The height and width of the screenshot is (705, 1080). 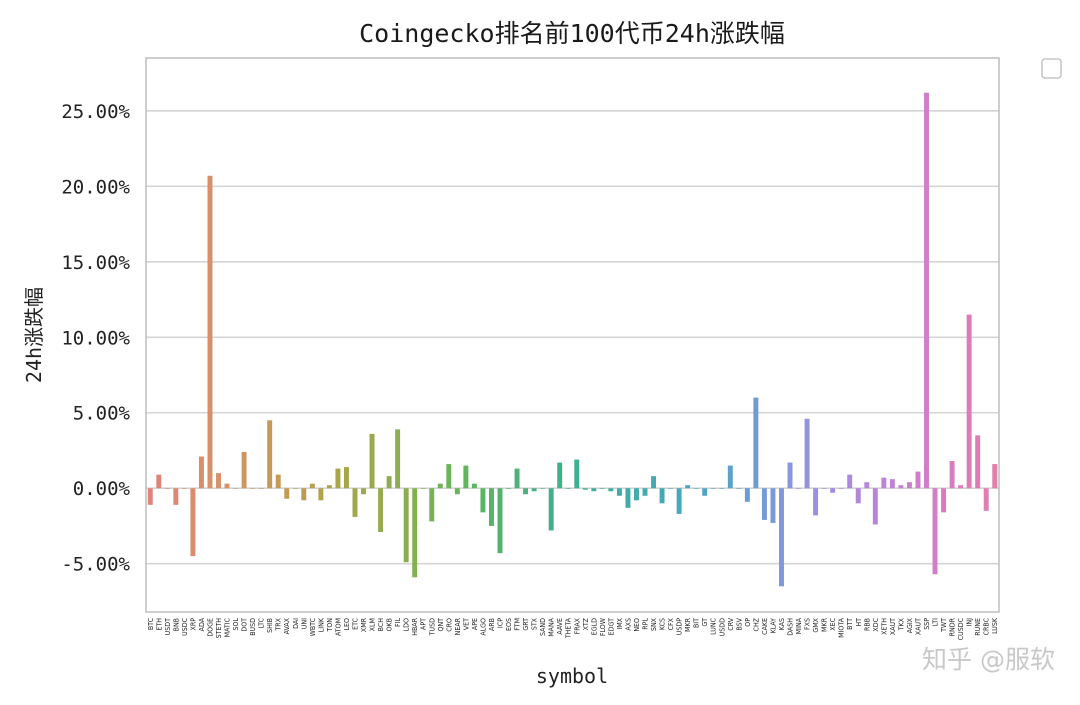 What do you see at coordinates (432, 627) in the screenshot?
I see `x-tick-label: TUSD` at bounding box center [432, 627].